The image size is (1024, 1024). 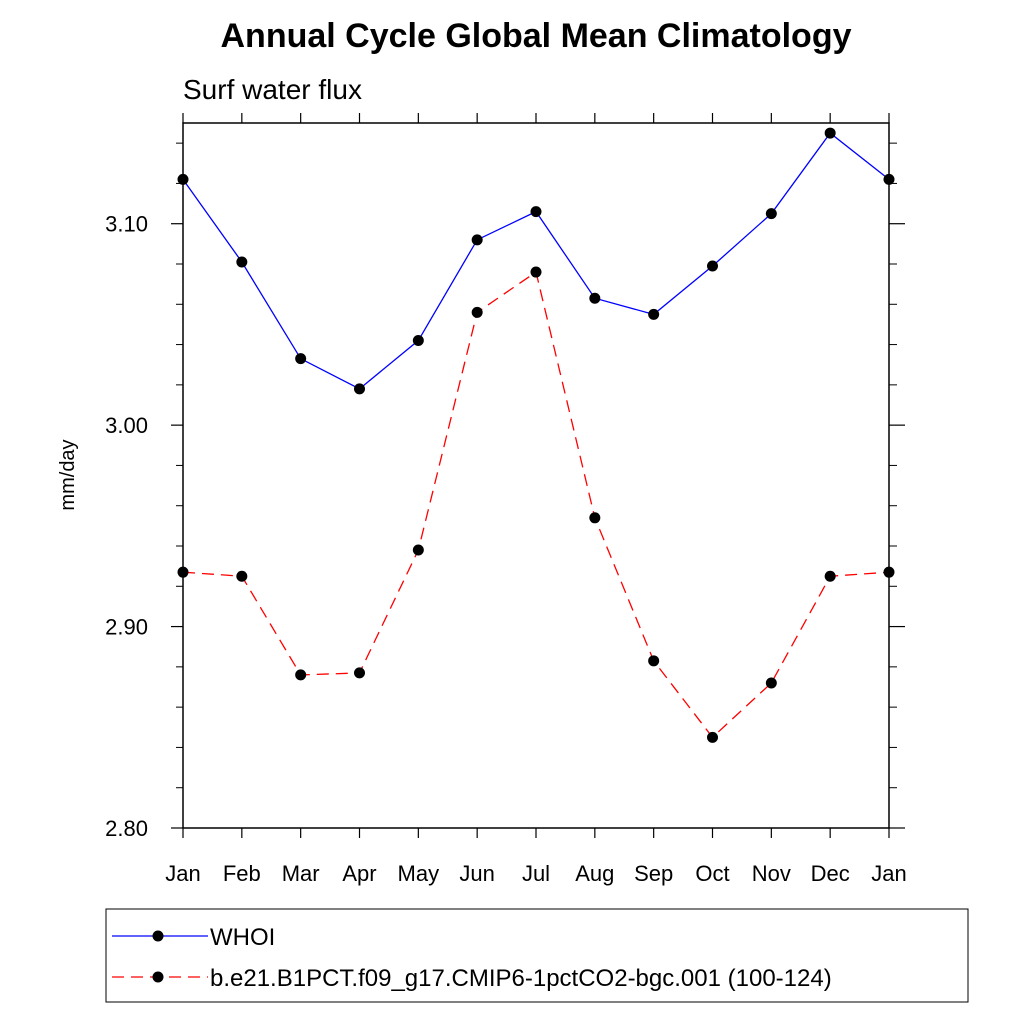 I want to click on chart-title: Annual Cycle Global Mean Climatology, so click(x=536, y=36).